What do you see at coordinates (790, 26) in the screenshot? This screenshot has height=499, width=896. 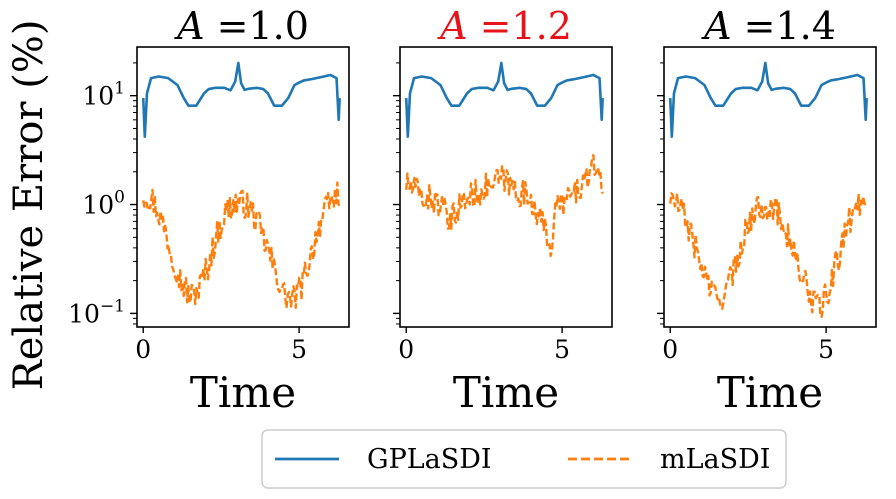 I see `panel-title-value: =1.4` at bounding box center [790, 26].